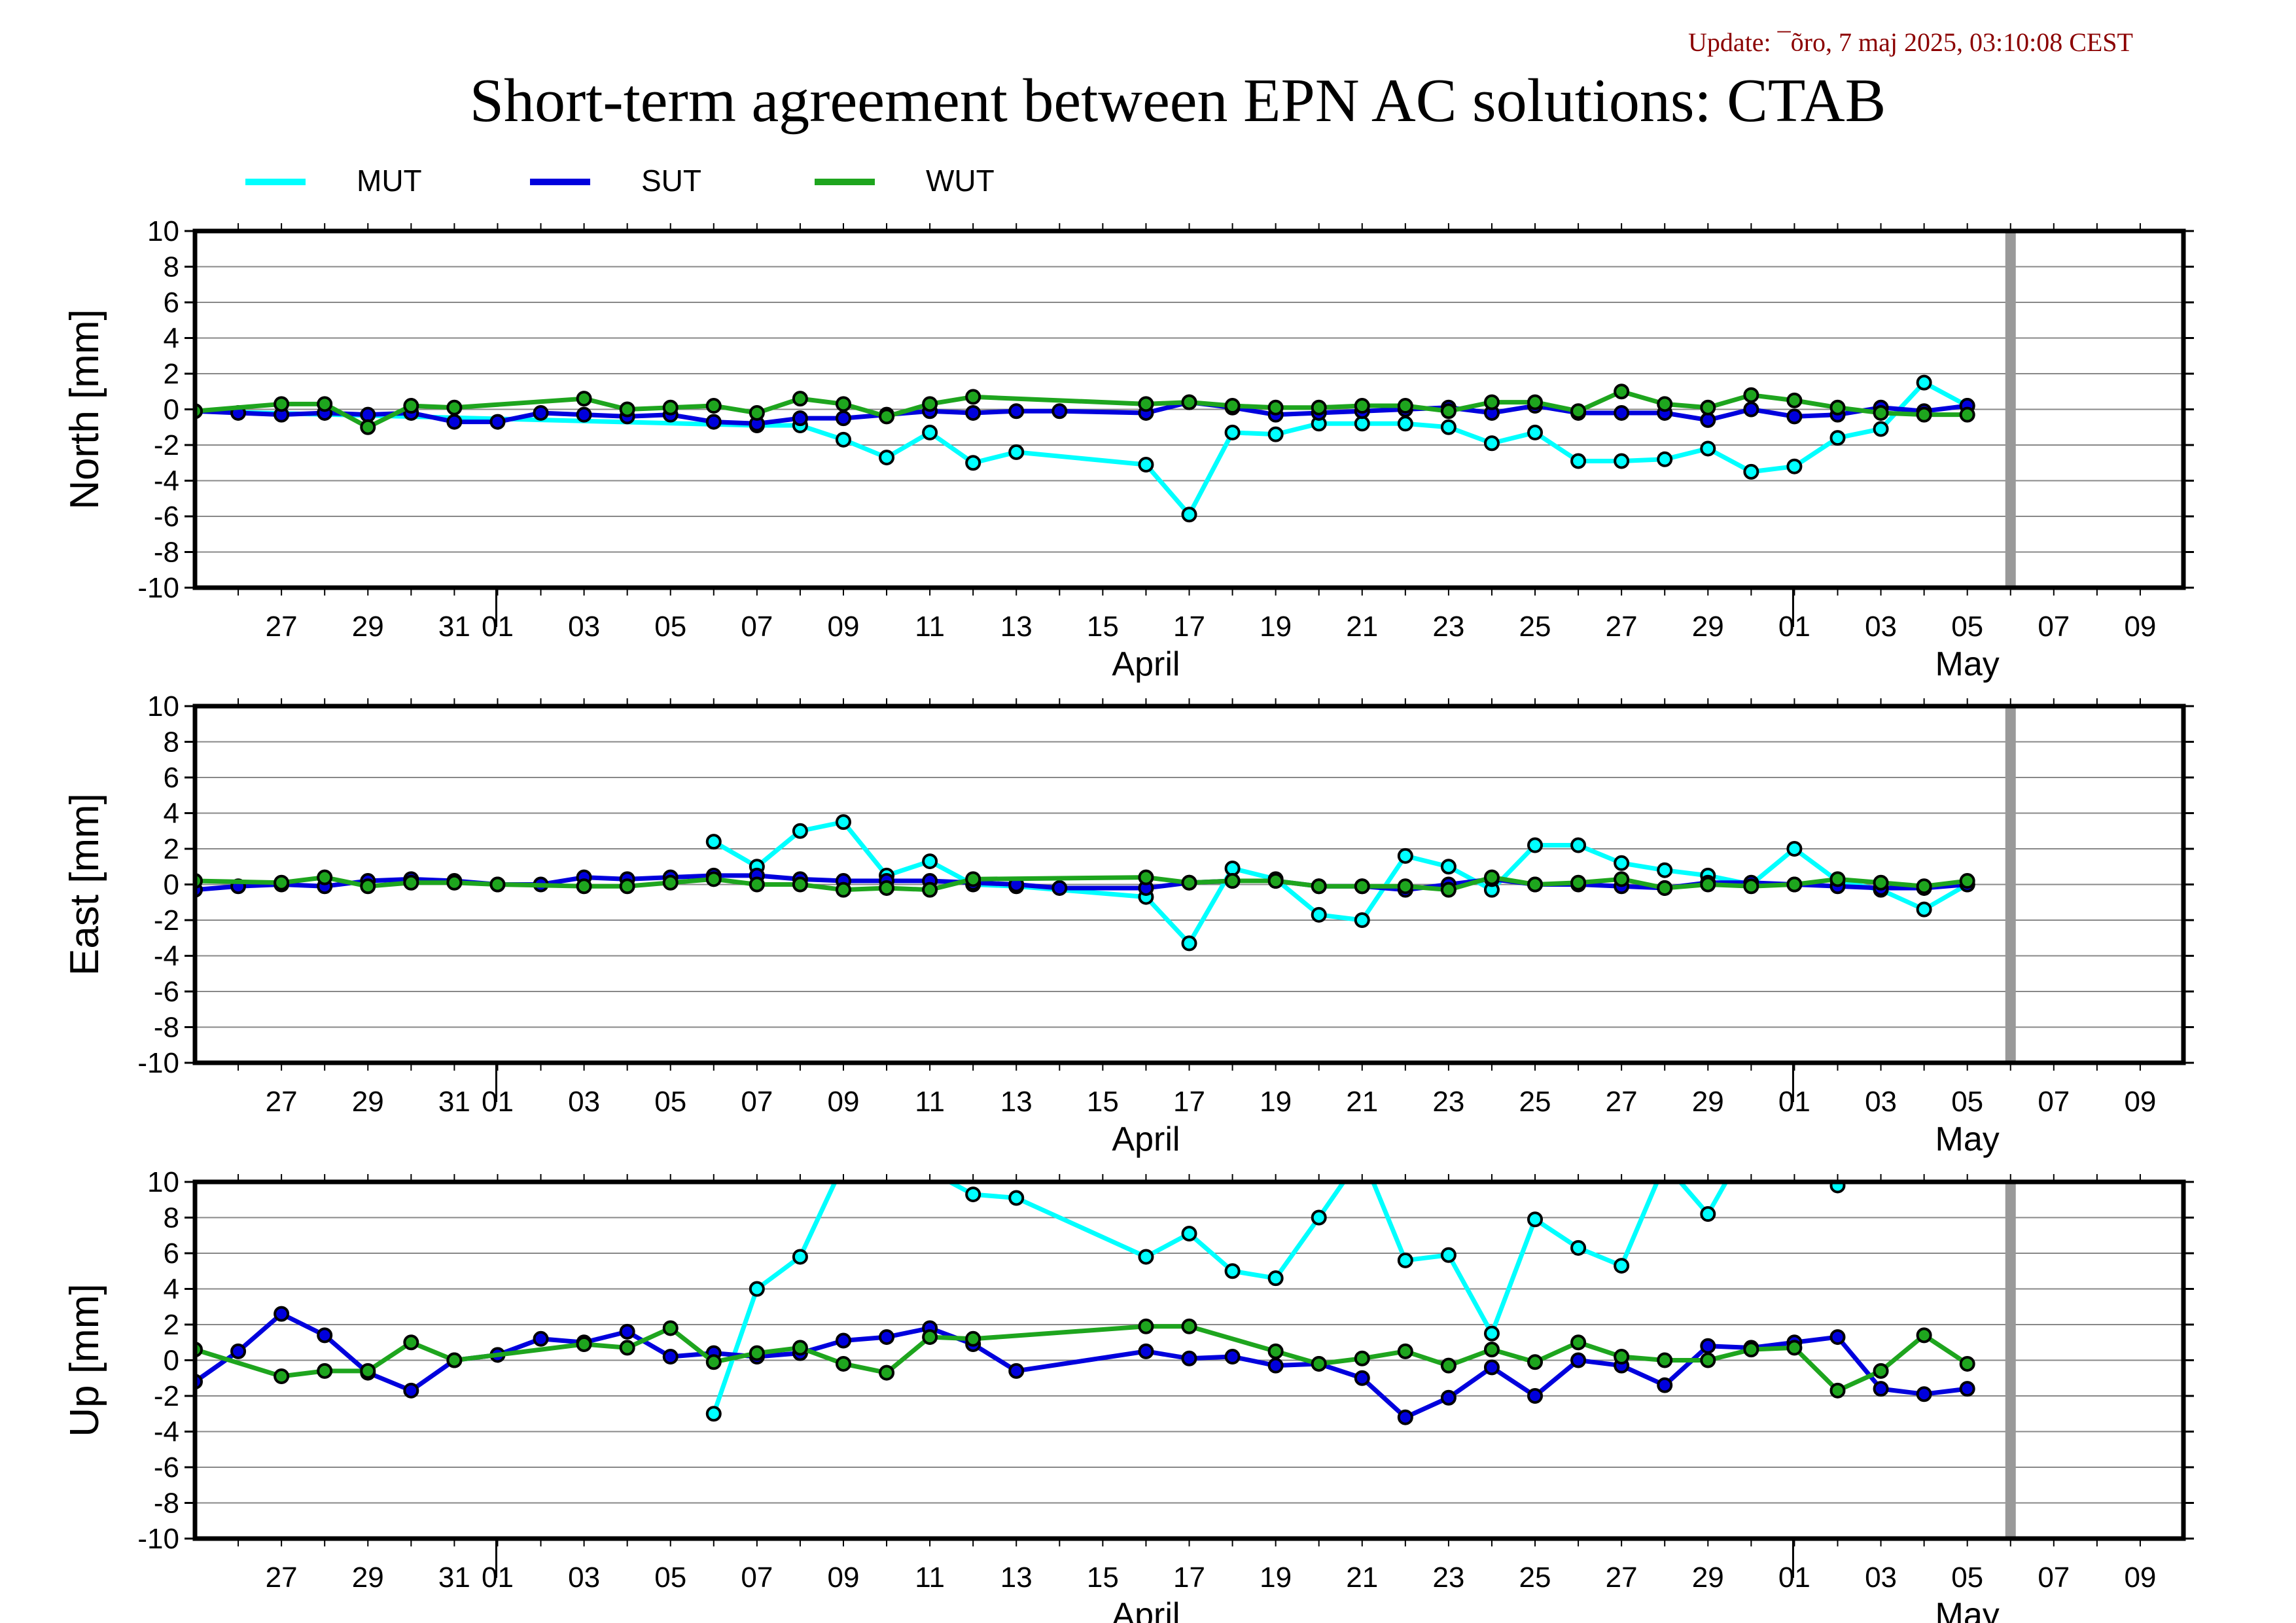 This screenshot has height=1623, width=2296. Describe the element at coordinates (171, 267) in the screenshot. I see `y-tick-label: 8` at that location.